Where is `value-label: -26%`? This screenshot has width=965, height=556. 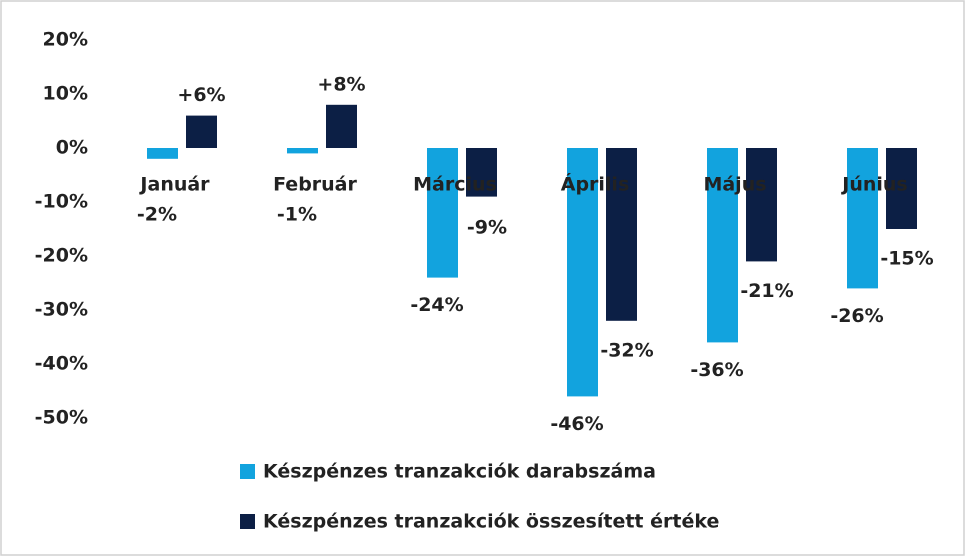 value-label: -26% is located at coordinates (856, 316).